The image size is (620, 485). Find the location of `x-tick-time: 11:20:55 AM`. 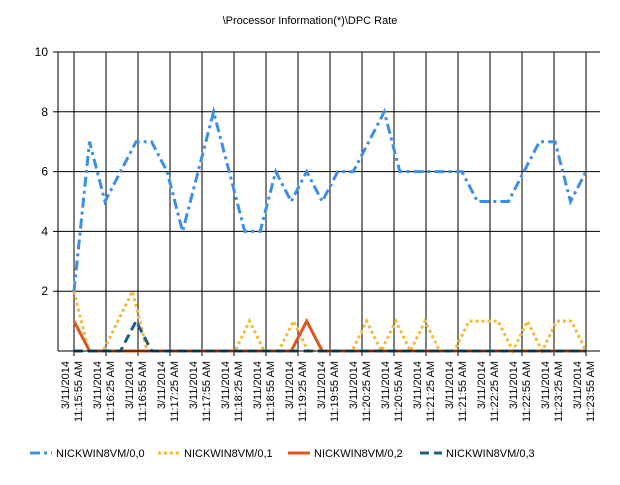

x-tick-time: 11:20:55 AM is located at coordinates (399, 391).